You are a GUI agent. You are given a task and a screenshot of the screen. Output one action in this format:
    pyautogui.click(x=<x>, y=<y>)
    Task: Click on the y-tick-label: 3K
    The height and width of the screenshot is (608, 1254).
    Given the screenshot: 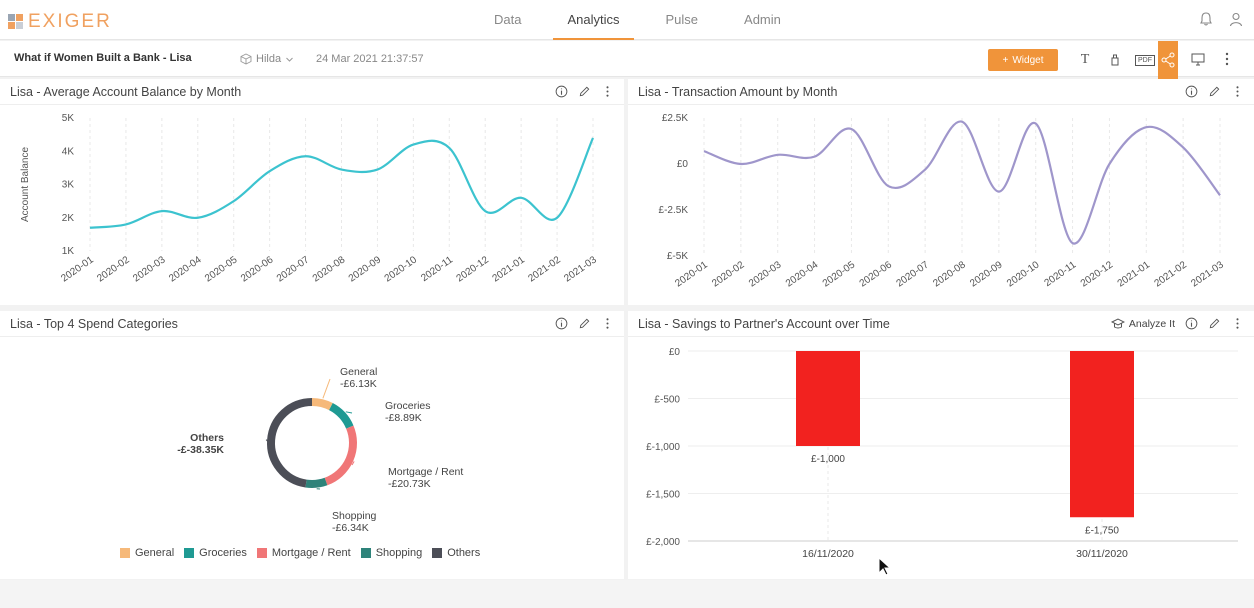 What is the action you would take?
    pyautogui.click(x=68, y=185)
    